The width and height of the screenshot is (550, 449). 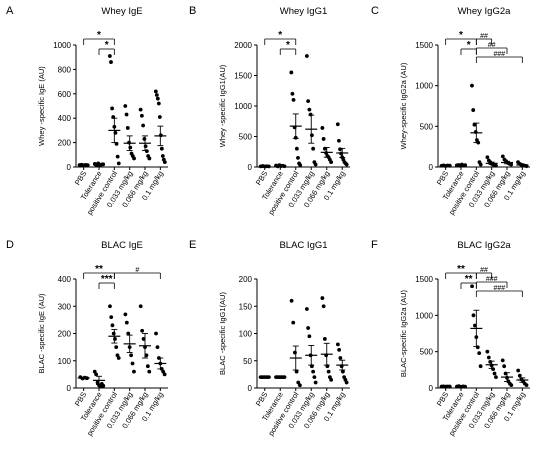 I want to click on significance-label: ##, so click(x=484, y=36).